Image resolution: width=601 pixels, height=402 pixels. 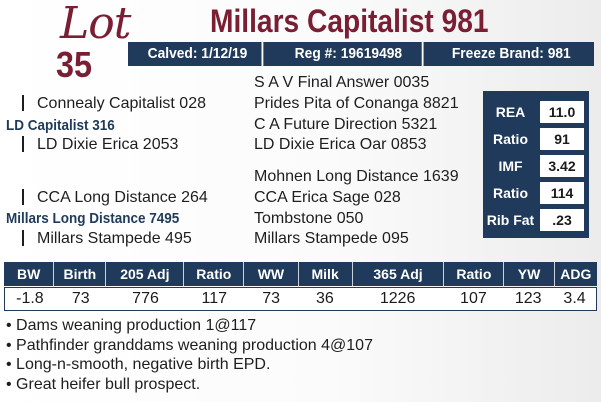 I want to click on carcass-row: Ratio 114, so click(x=536, y=193).